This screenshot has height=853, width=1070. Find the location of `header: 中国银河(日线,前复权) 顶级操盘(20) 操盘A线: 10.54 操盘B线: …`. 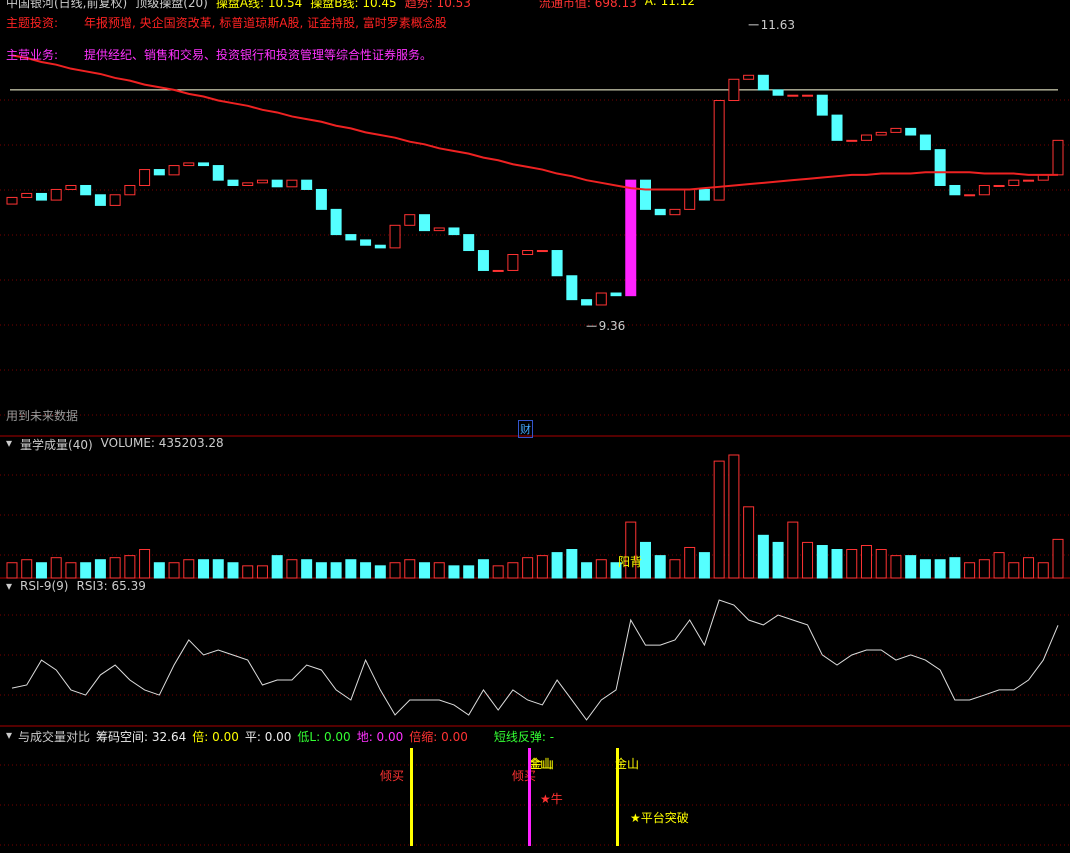

header: 中国银河(日线,前复权) 顶级操盘(20) 操盘A线: 10.54 操盘B线: … is located at coordinates (350, 5).